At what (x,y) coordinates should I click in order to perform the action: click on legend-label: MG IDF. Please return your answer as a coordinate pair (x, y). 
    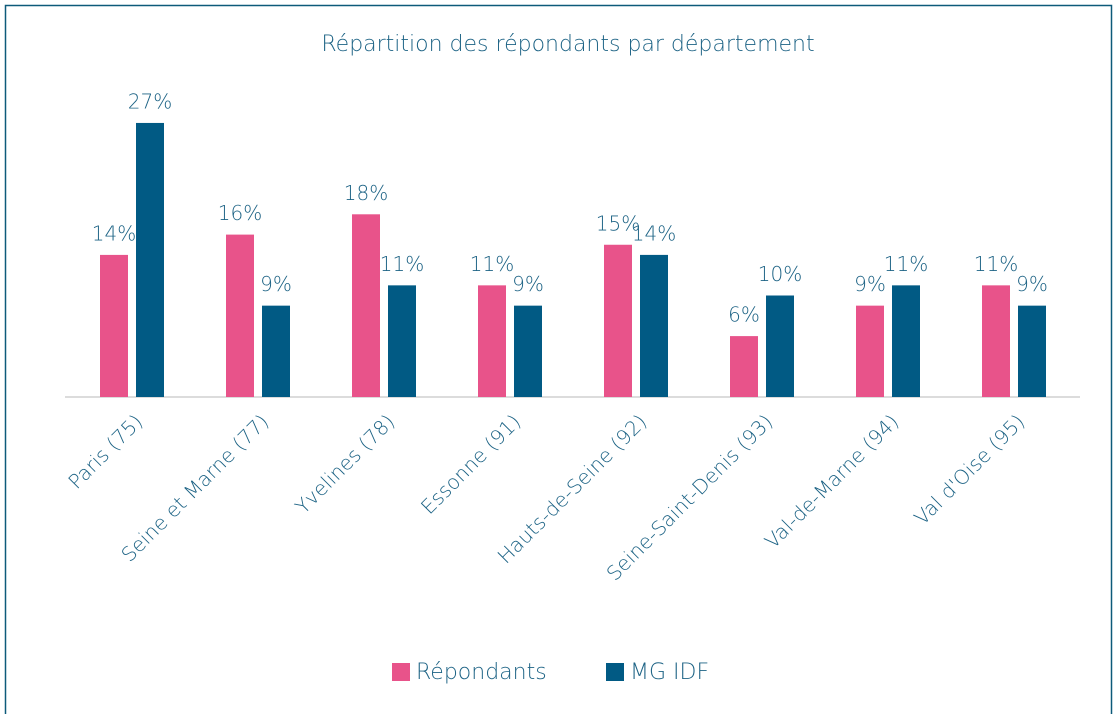
    Looking at the image, I should click on (669, 672).